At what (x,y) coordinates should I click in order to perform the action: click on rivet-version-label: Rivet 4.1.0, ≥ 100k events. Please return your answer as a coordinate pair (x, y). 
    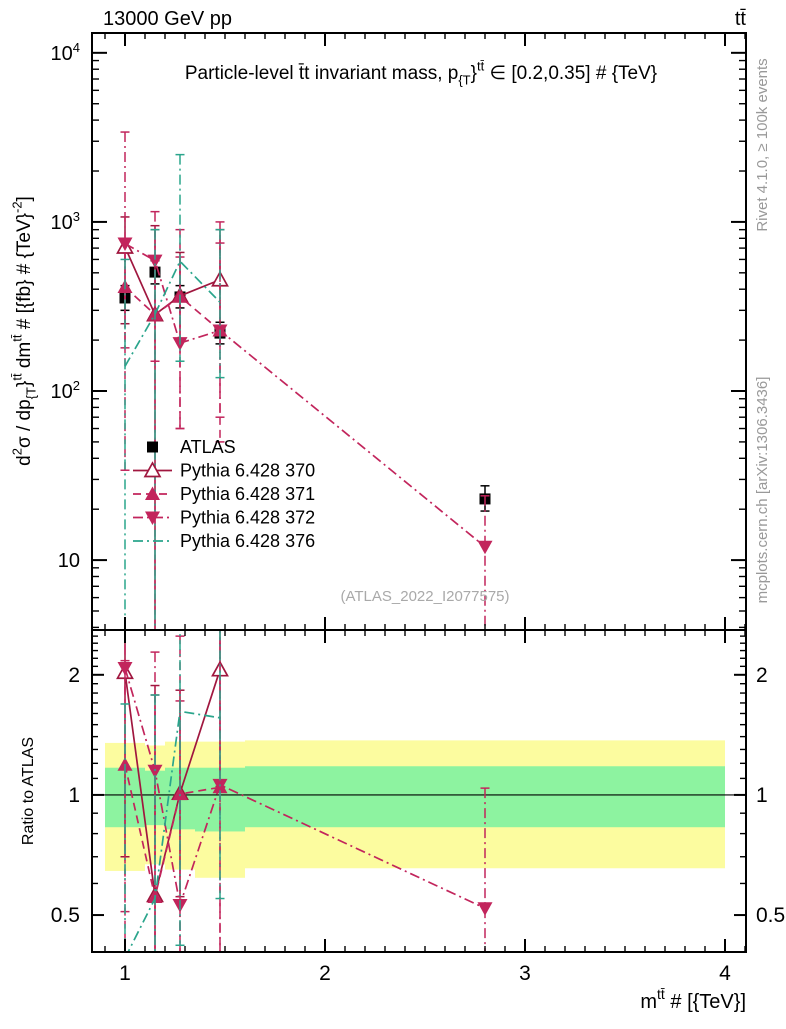
    Looking at the image, I should click on (762, 144).